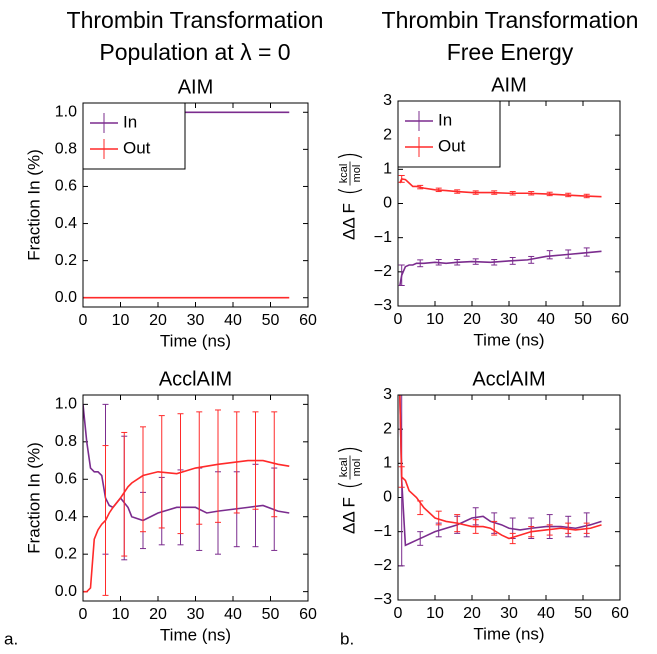 The width and height of the screenshot is (657, 654). I want to click on y-unit-denominator: mol, so click(357, 468).